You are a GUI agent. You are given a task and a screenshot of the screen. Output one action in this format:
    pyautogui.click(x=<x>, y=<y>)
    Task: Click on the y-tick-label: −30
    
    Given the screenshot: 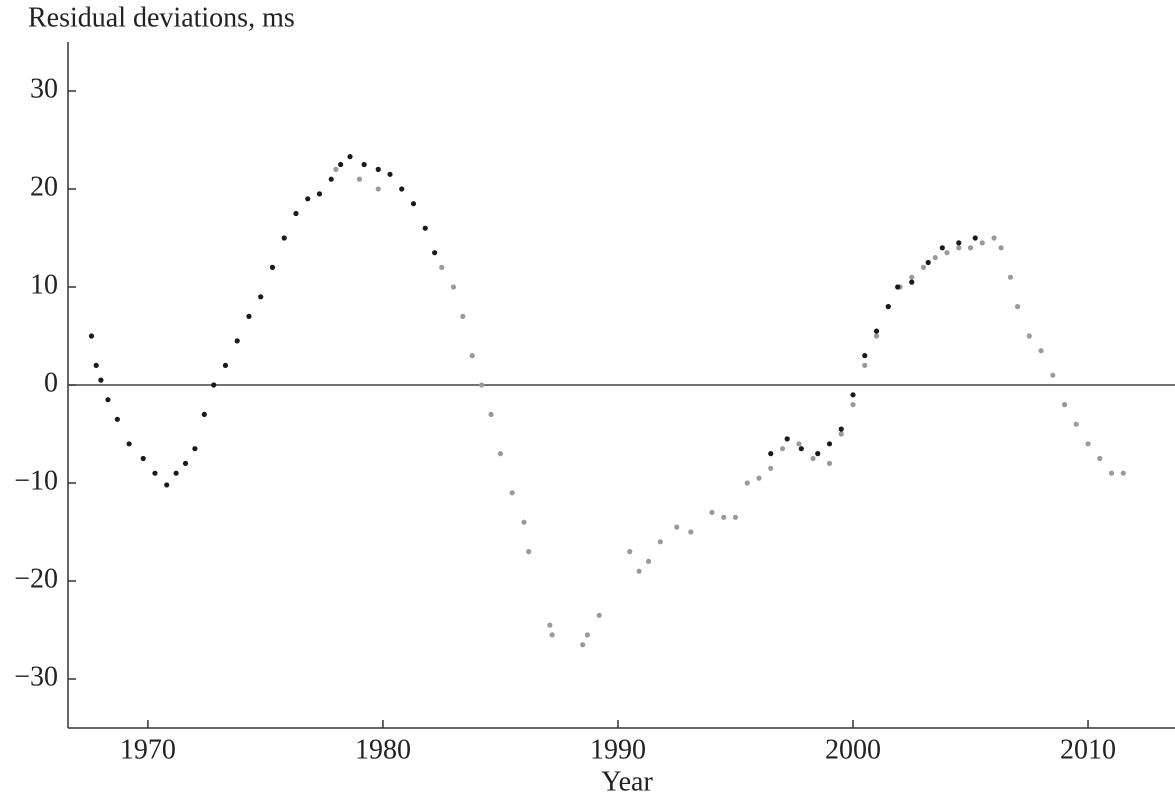 What is the action you would take?
    pyautogui.click(x=36, y=676)
    